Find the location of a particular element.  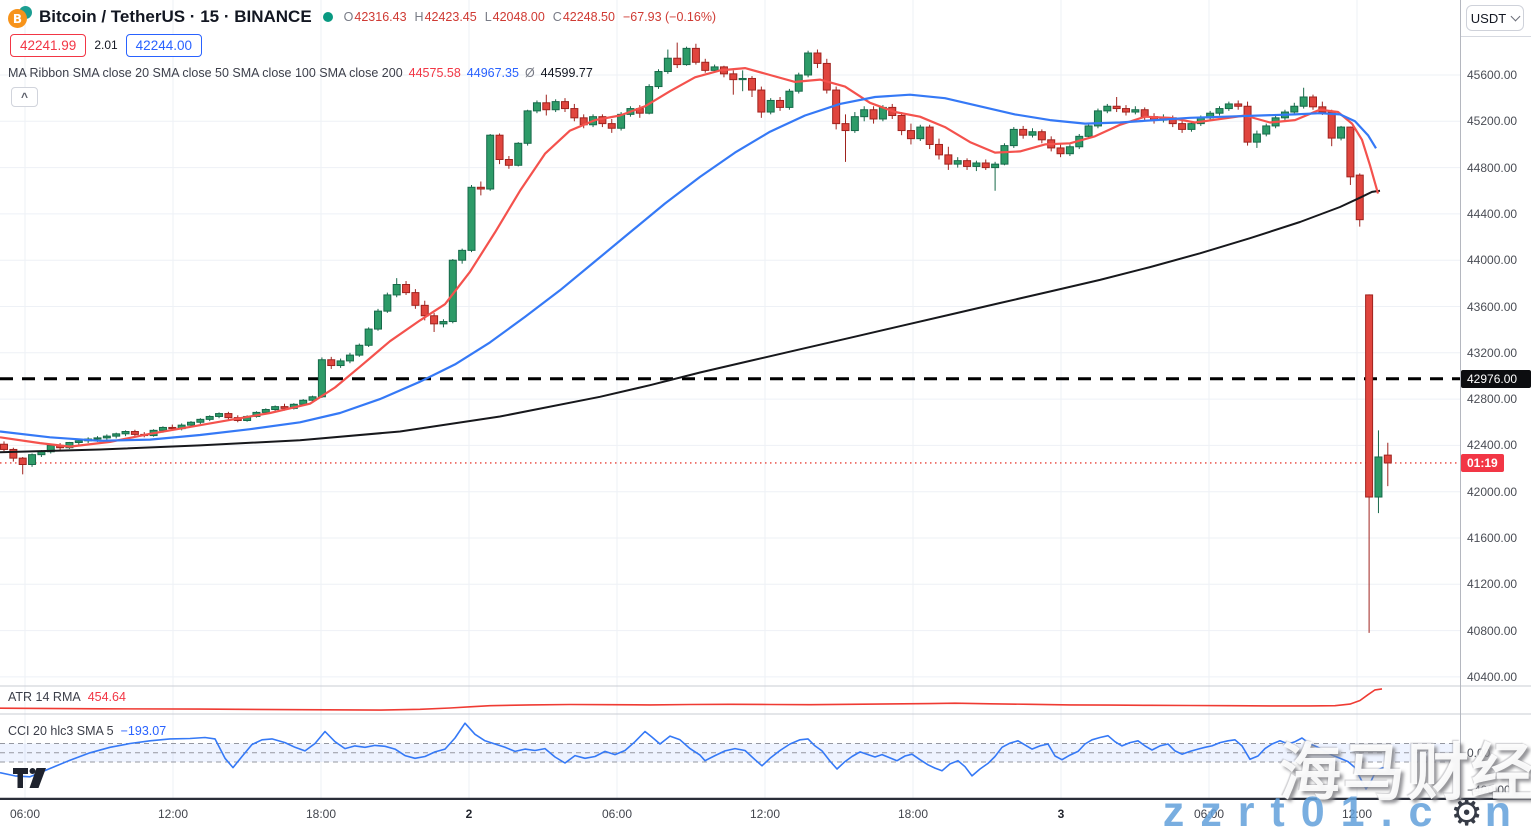

sma100-hidden-icon: Ø is located at coordinates (529, 73).